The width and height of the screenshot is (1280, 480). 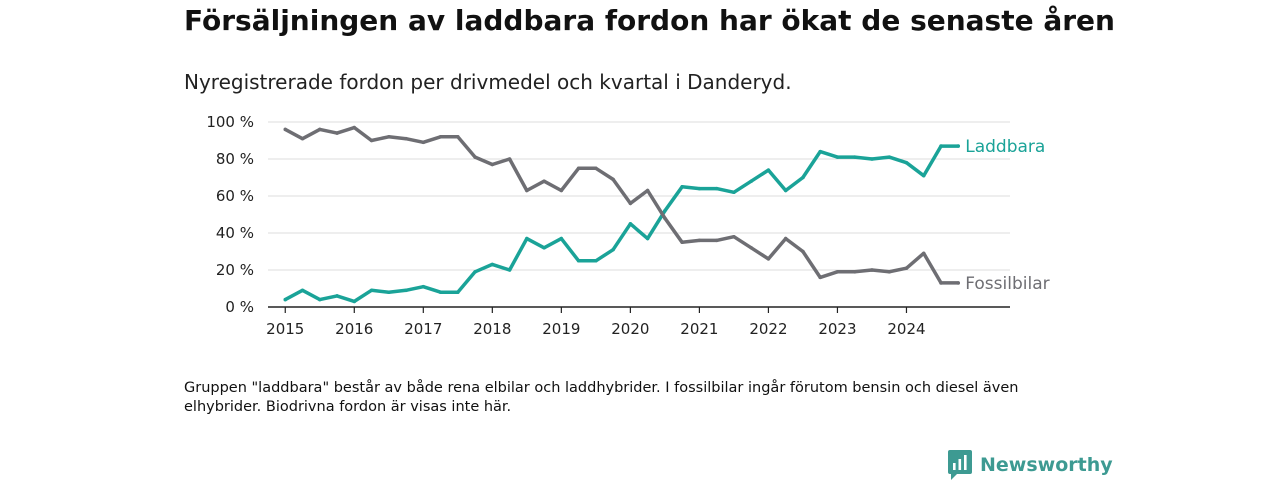 I want to click on x-tick-label: 2021, so click(x=699, y=329).